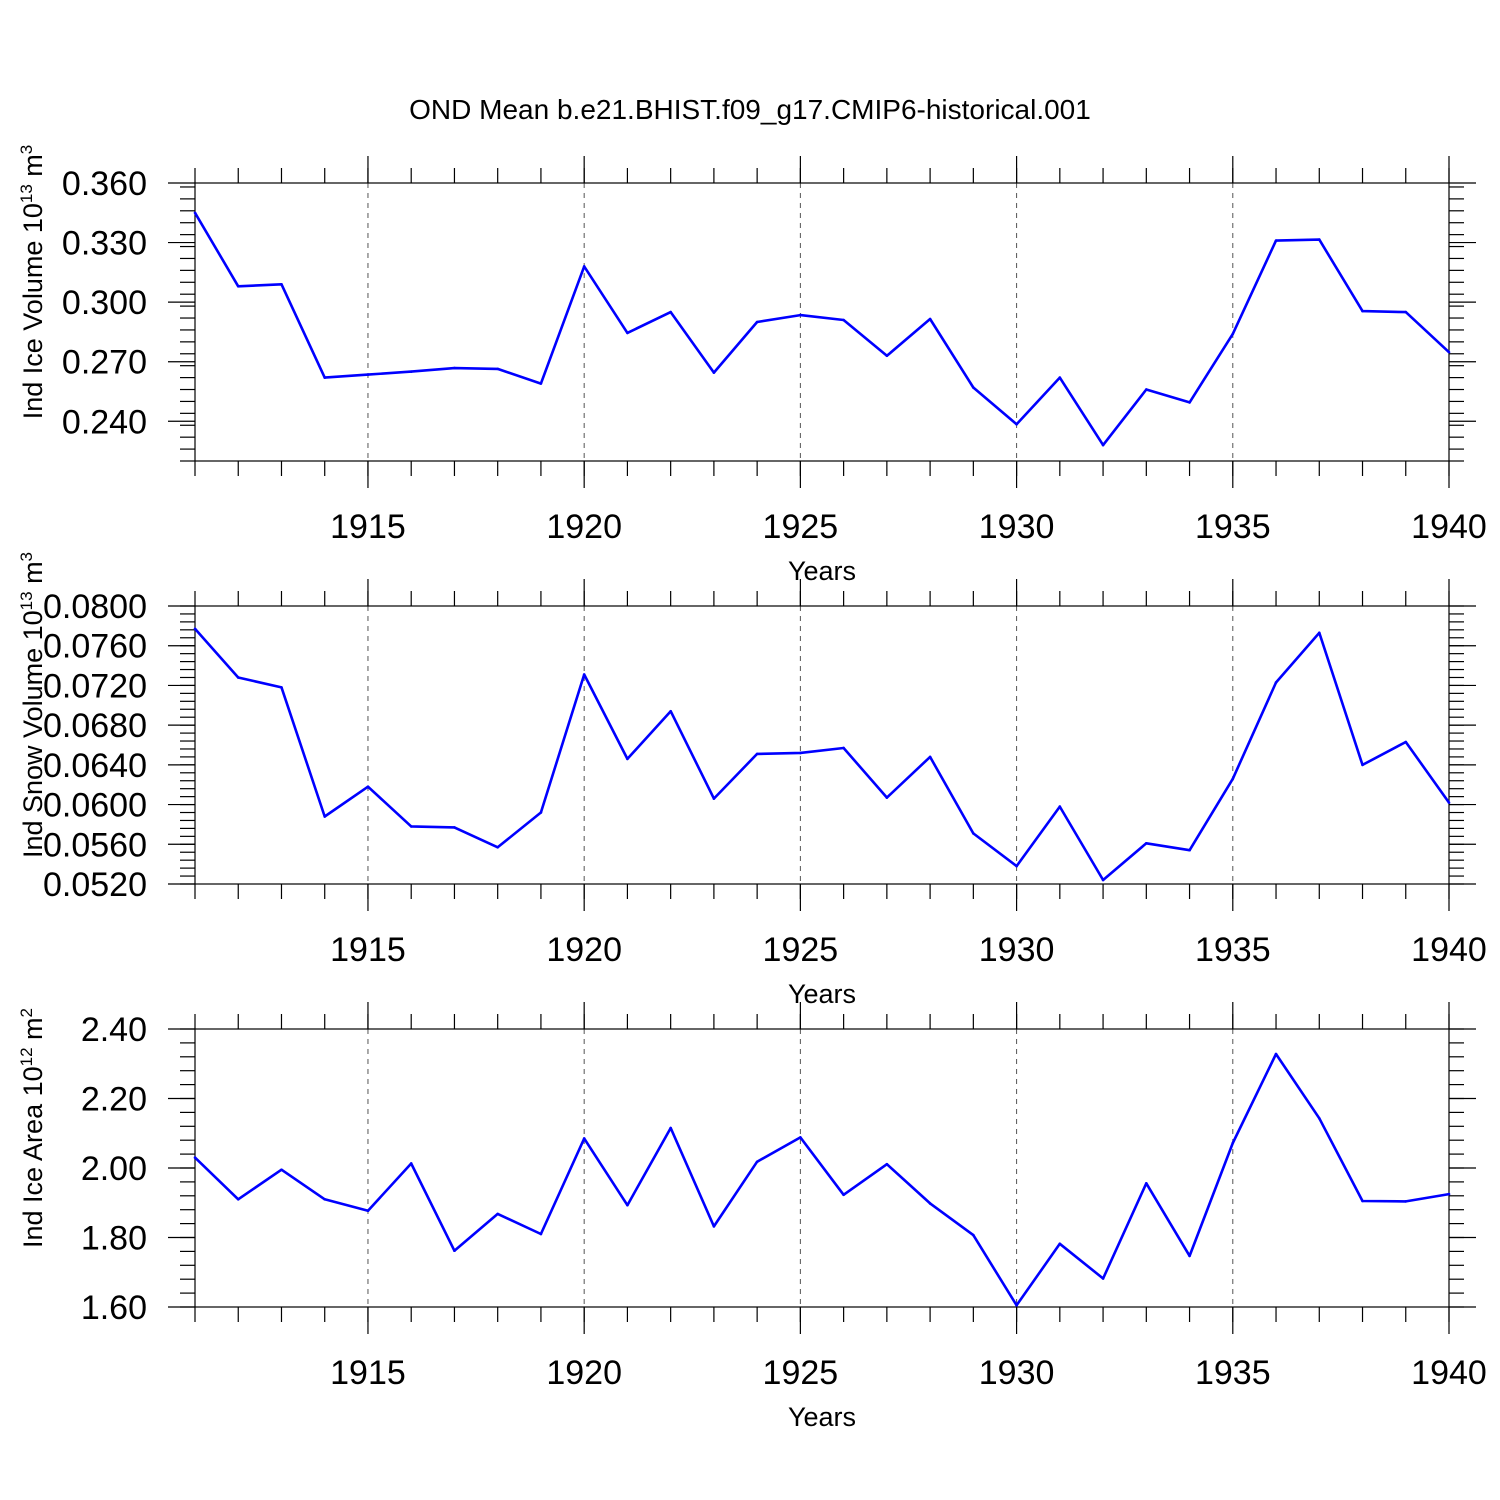 This screenshot has height=1500, width=1500. I want to click on y-tick-label: 2.40, so click(114, 1030).